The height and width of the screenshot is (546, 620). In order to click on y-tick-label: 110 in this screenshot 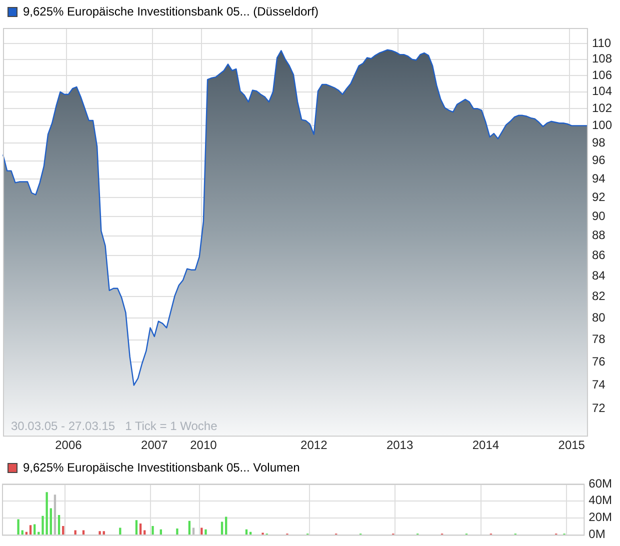, I will do `click(602, 43)`.